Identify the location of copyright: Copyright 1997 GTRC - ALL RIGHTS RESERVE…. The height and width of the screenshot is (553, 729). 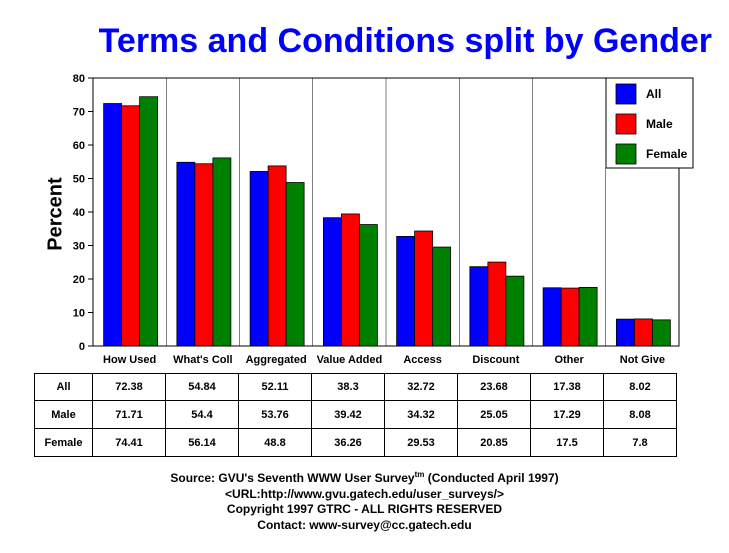
(364, 509).